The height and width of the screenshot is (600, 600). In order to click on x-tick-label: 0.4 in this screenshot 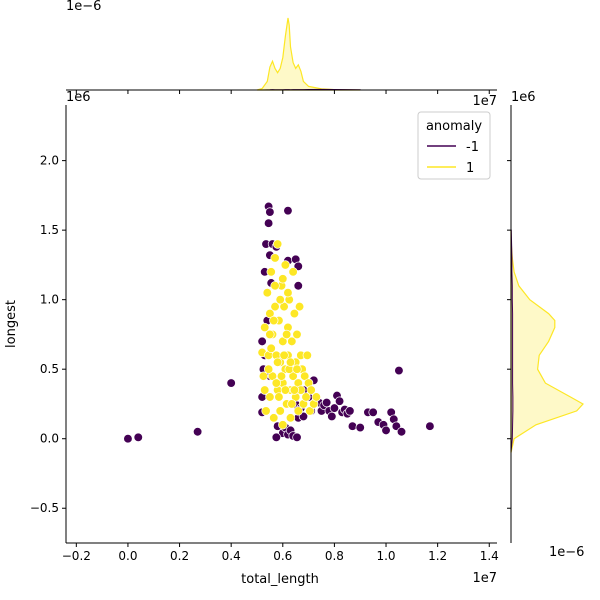, I will do `click(231, 556)`.